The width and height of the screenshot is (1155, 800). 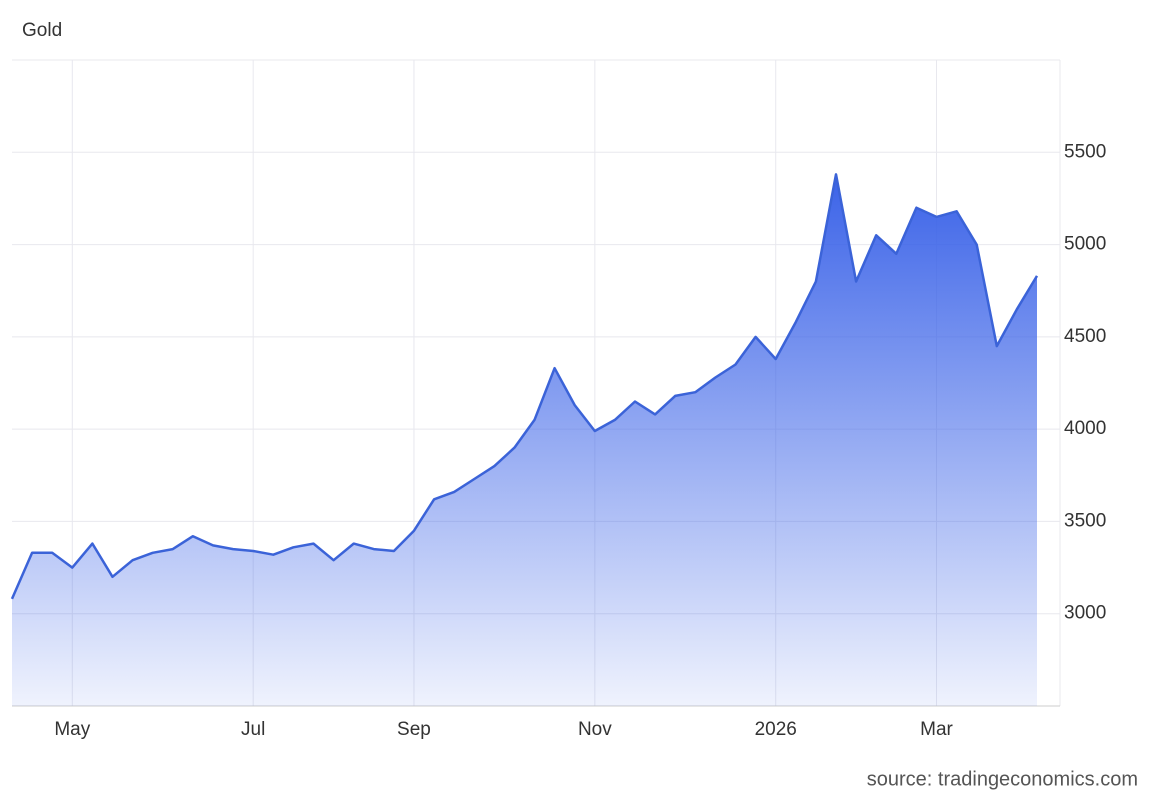 What do you see at coordinates (1085, 151) in the screenshot?
I see `y-tick-label: 5500` at bounding box center [1085, 151].